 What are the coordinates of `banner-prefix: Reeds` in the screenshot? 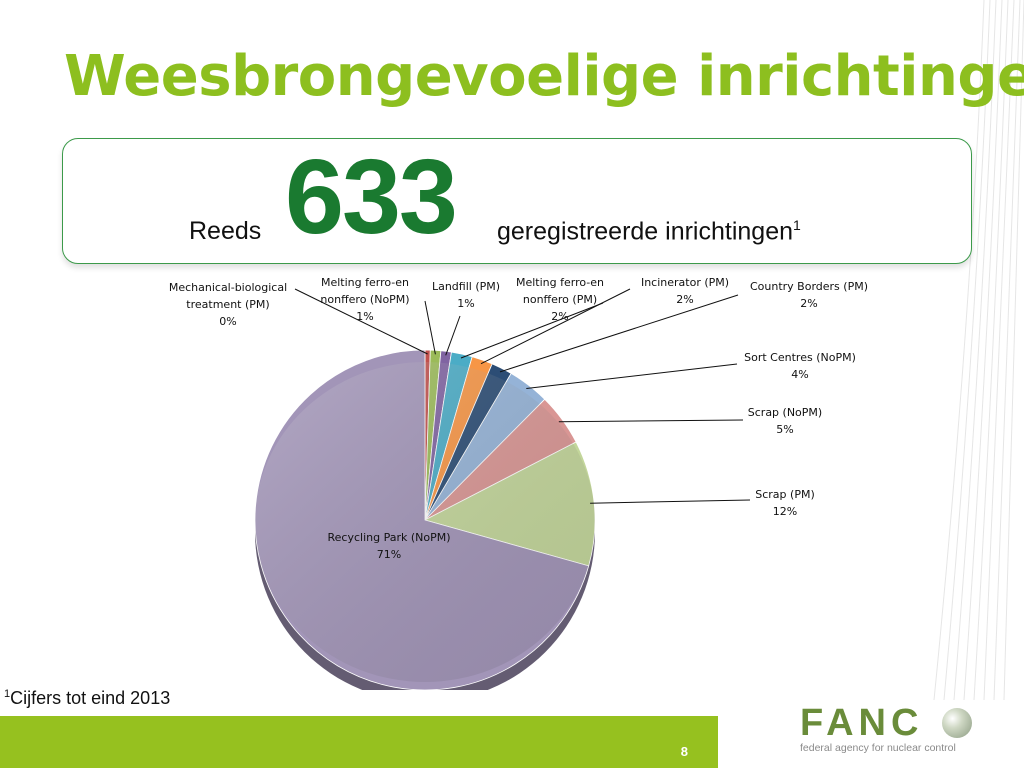 It's located at (225, 231).